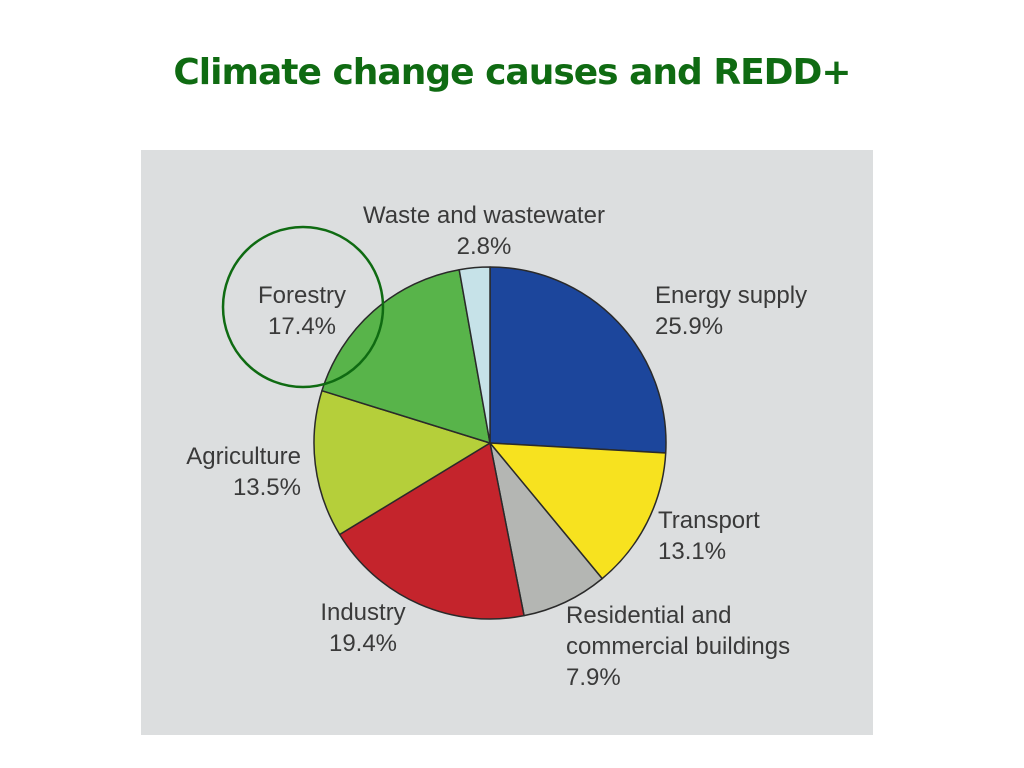 This screenshot has height=768, width=1024. I want to click on label-industry-value: 19.4%, so click(363, 643).